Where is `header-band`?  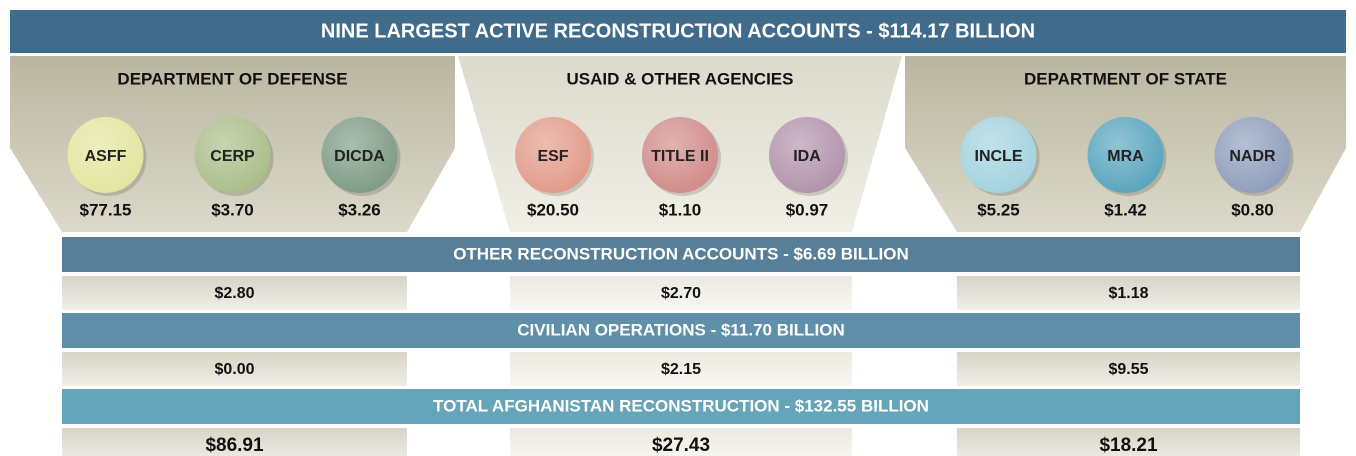
header-band is located at coordinates (678, 31).